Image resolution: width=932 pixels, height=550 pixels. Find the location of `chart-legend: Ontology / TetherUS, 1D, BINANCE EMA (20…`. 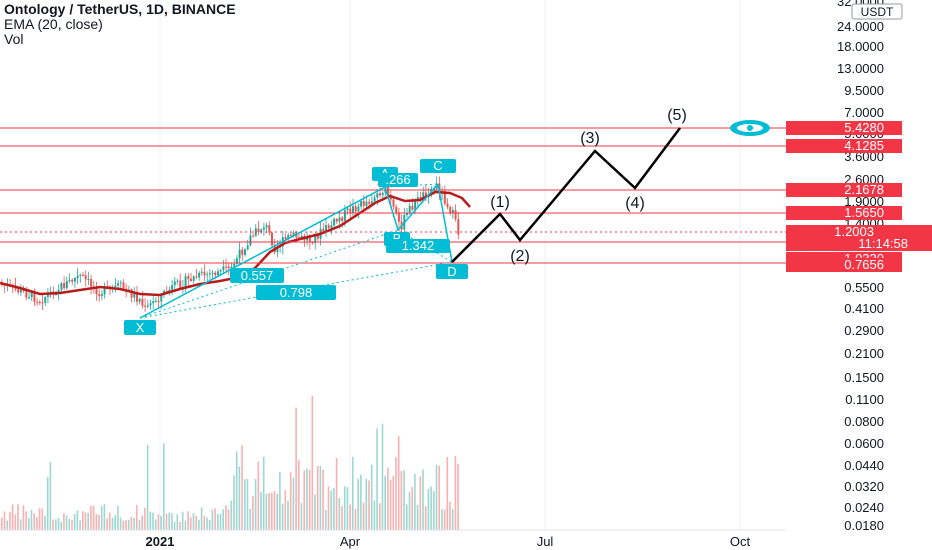

chart-legend: Ontology / TetherUS, 1D, BINANCE EMA (20… is located at coordinates (120, 24).